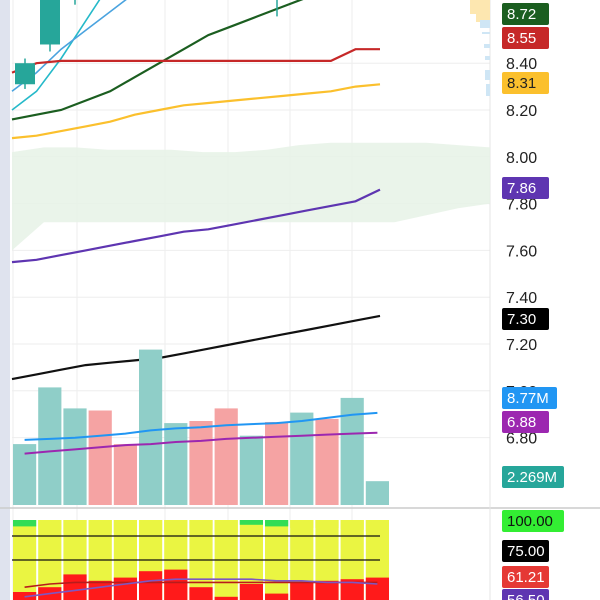  Describe the element at coordinates (530, 521) in the screenshot. I see `price-badge-label: 100.00` at that location.